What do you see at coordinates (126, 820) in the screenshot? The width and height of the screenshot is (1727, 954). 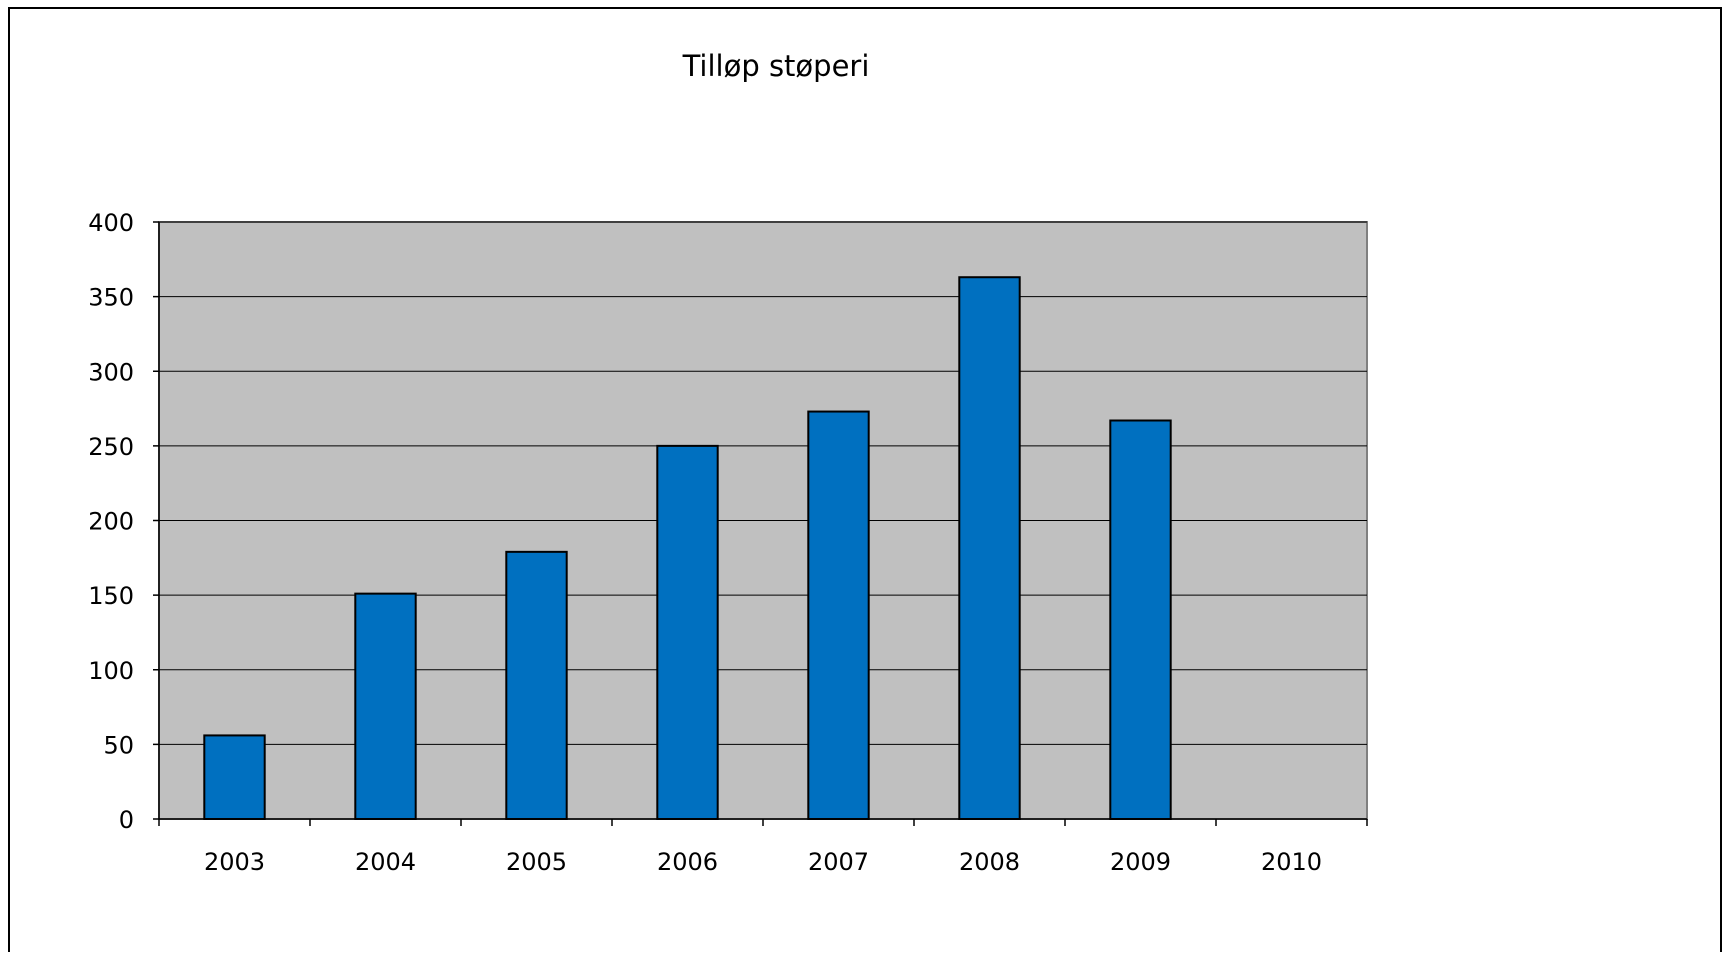 I see `y-tick-label: 0` at bounding box center [126, 820].